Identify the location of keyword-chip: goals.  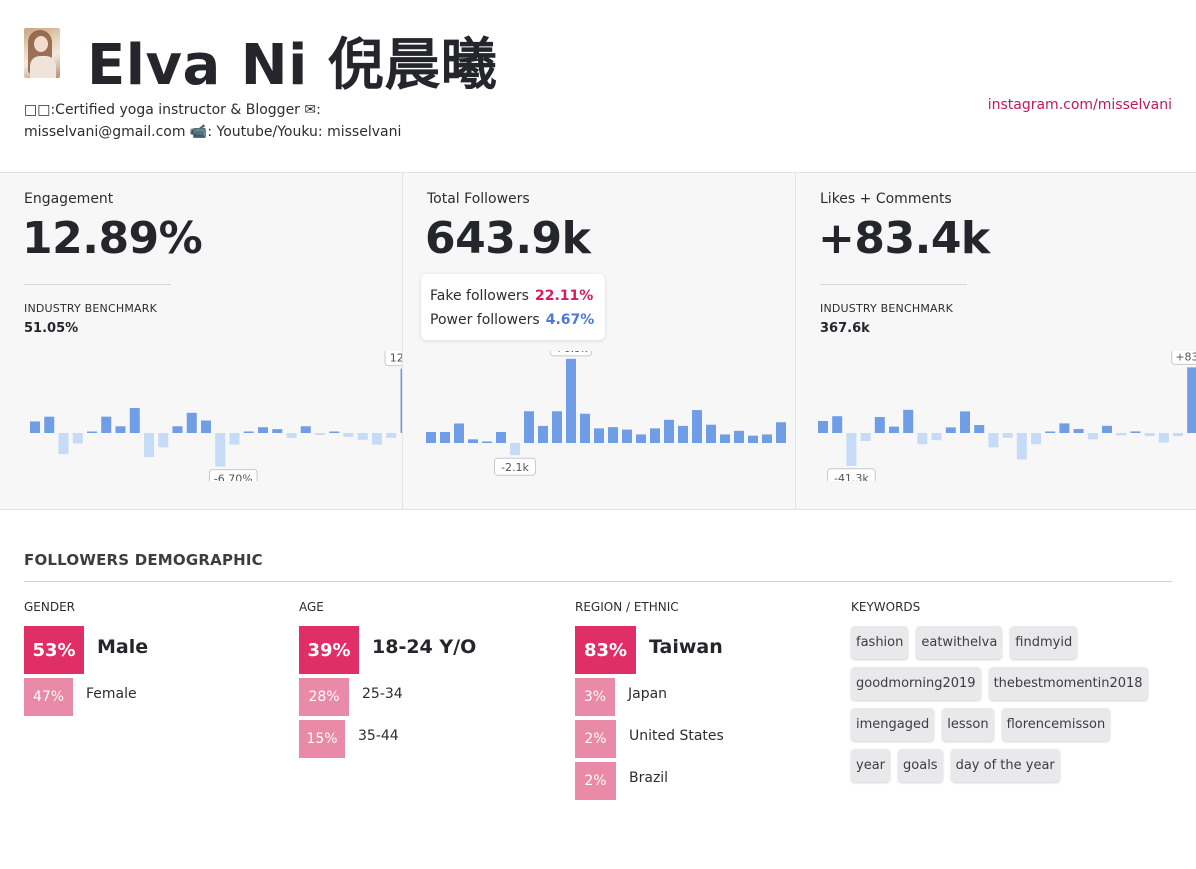
(920, 765).